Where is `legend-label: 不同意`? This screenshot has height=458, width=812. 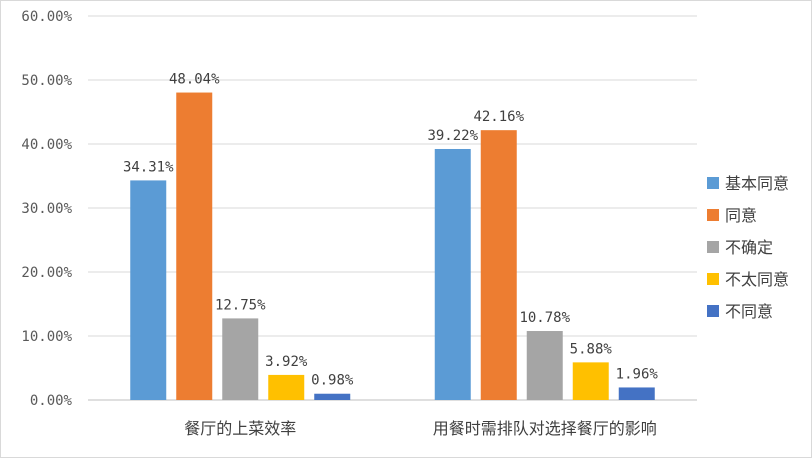 legend-label: 不同意 is located at coordinates (749, 311).